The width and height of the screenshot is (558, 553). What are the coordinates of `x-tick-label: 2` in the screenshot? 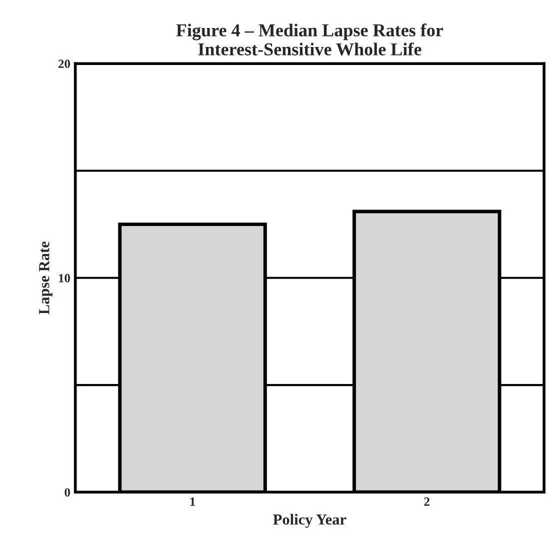 It's located at (427, 501).